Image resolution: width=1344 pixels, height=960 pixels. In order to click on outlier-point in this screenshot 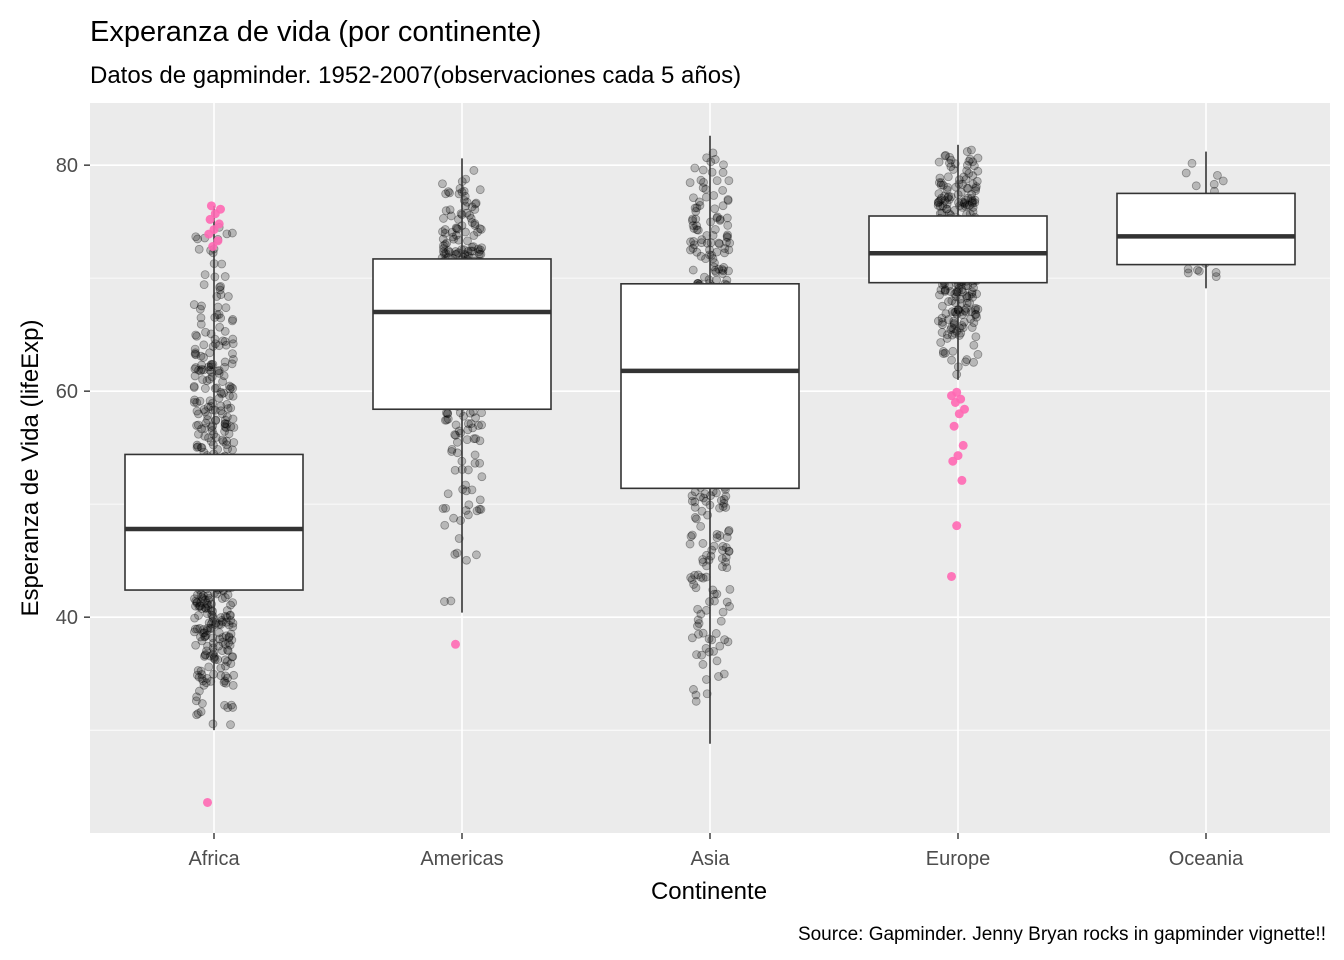, I will do `click(957, 392)`.